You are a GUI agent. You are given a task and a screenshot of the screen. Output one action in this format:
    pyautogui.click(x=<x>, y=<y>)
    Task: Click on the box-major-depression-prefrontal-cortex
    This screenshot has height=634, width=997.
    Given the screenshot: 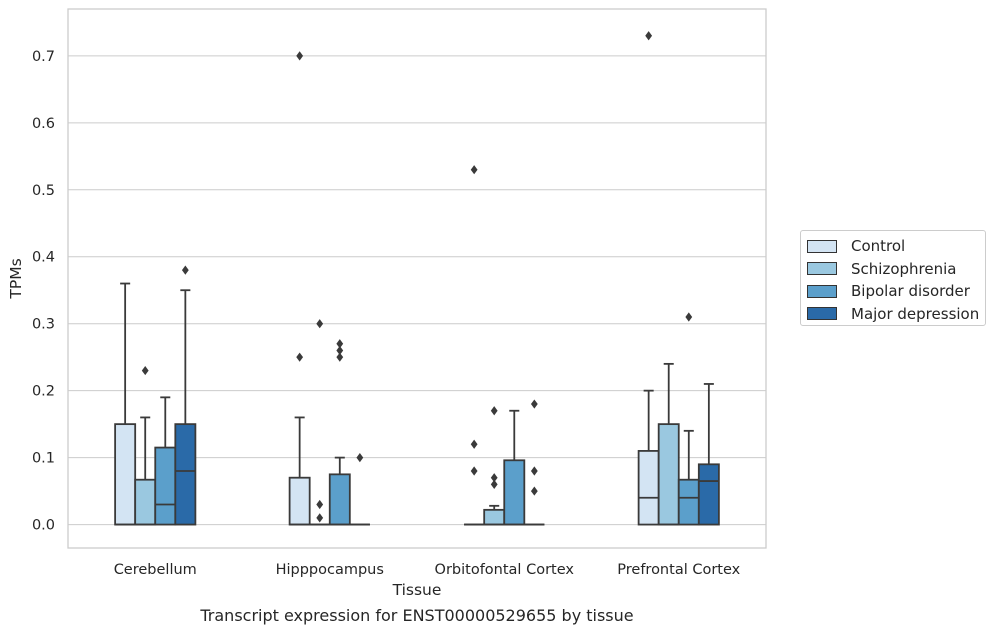 What is the action you would take?
    pyautogui.click(x=708, y=494)
    